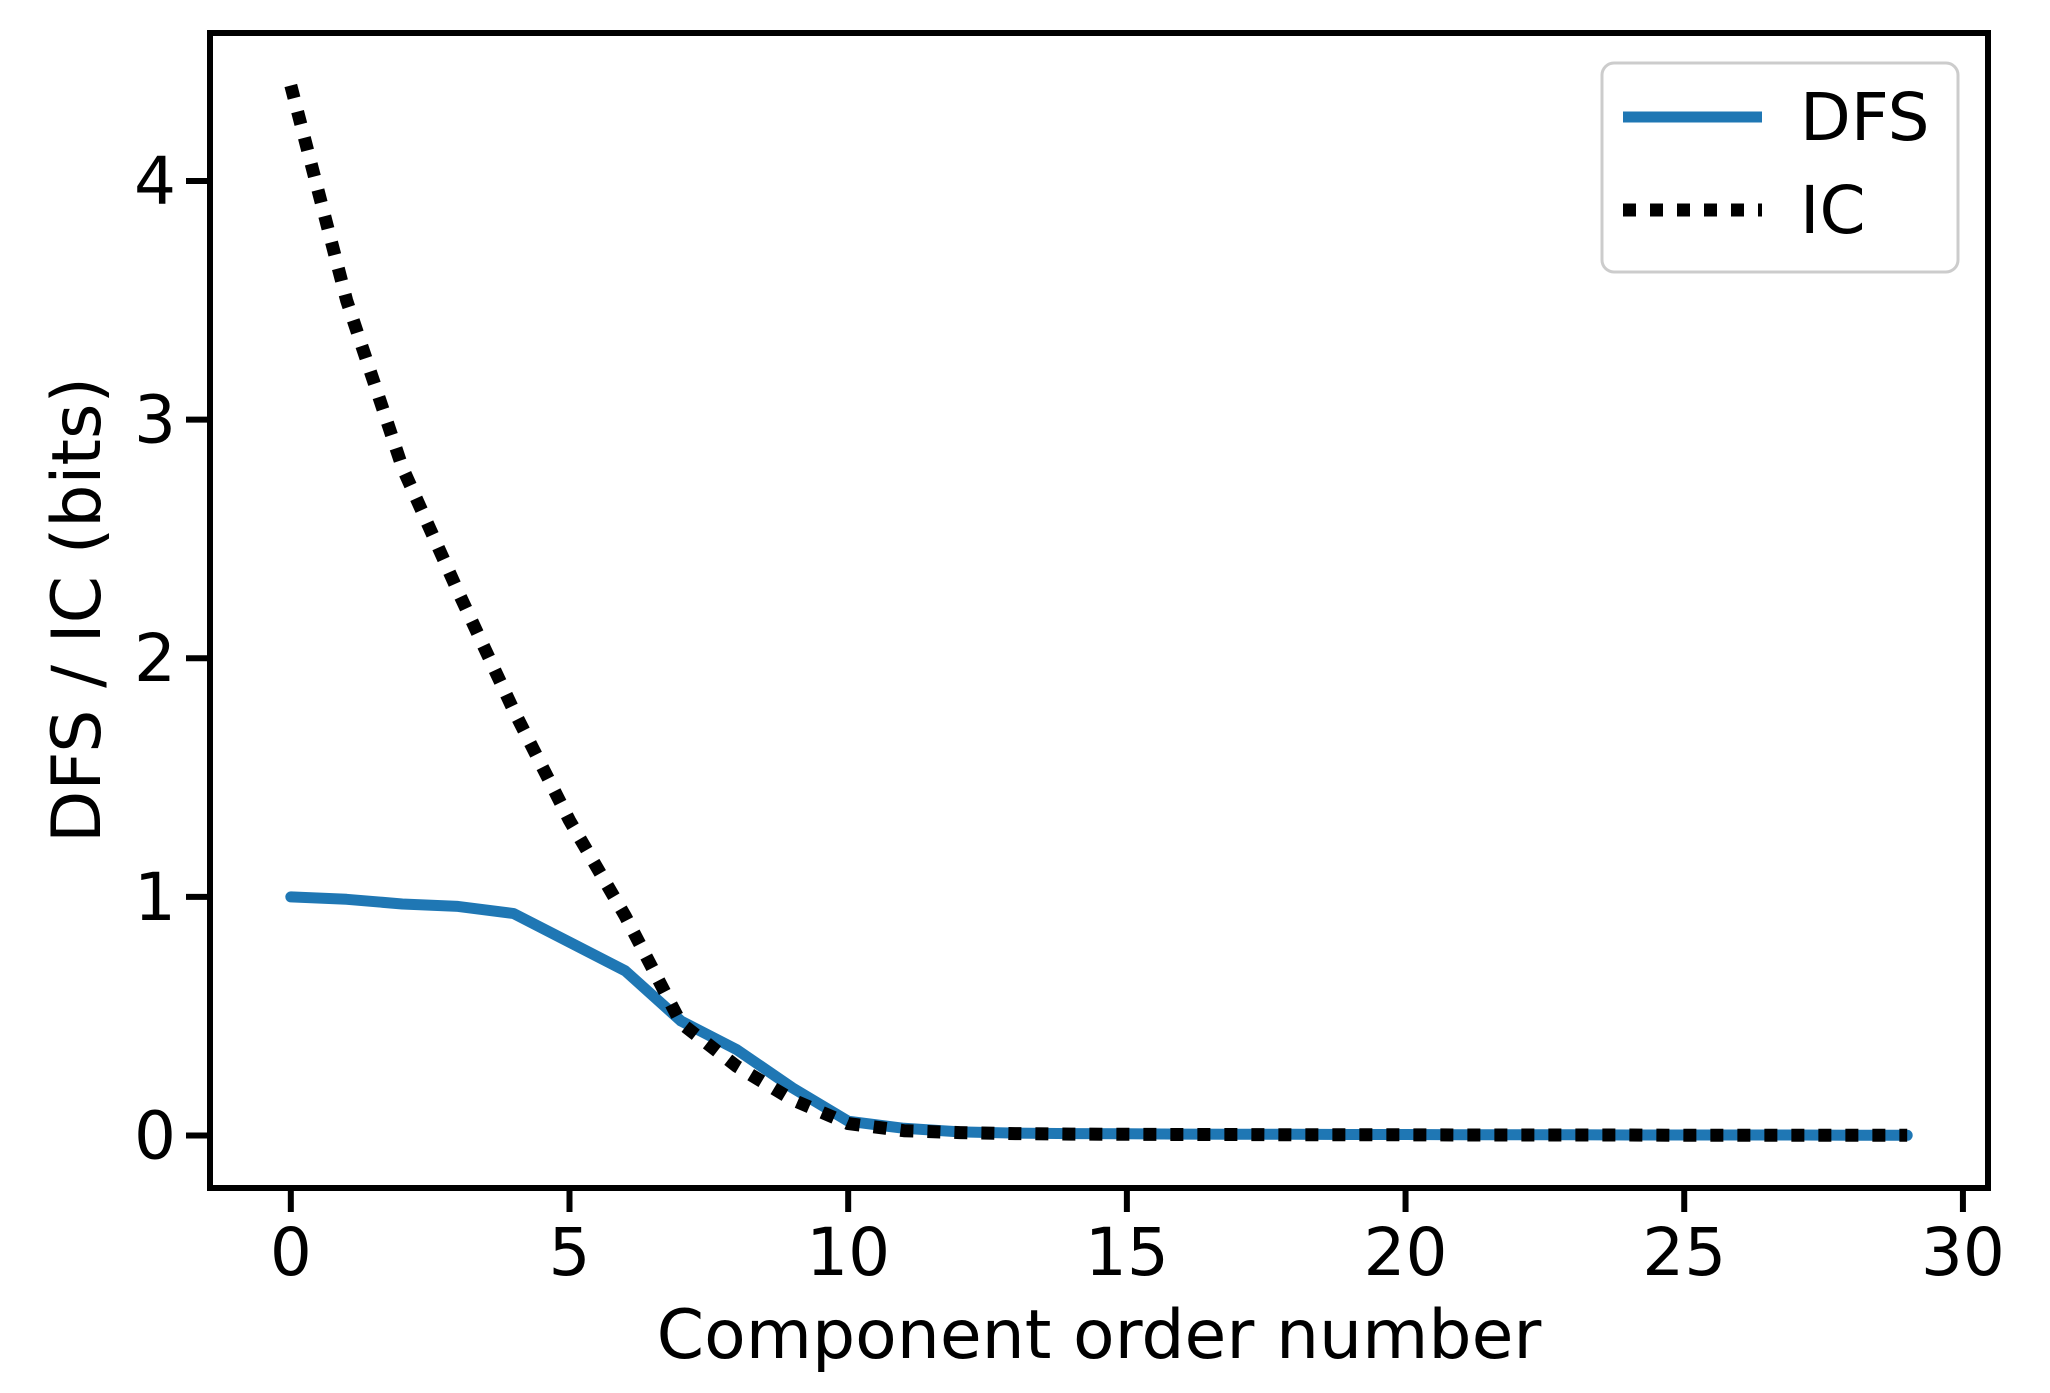  I want to click on x-tick-label: 20, so click(1406, 1252).